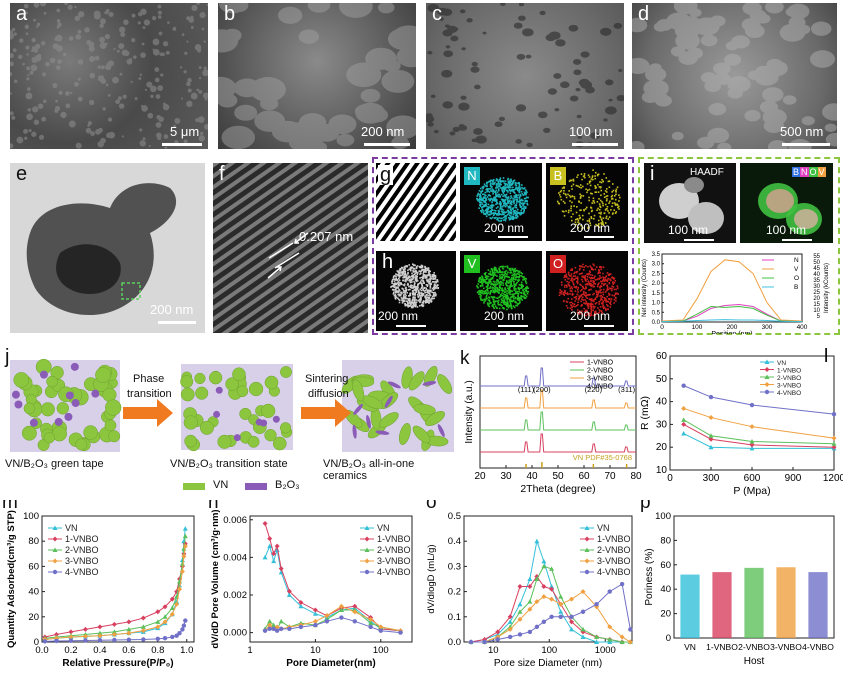  I want to click on y-tick-label: 0, so click(668, 638).